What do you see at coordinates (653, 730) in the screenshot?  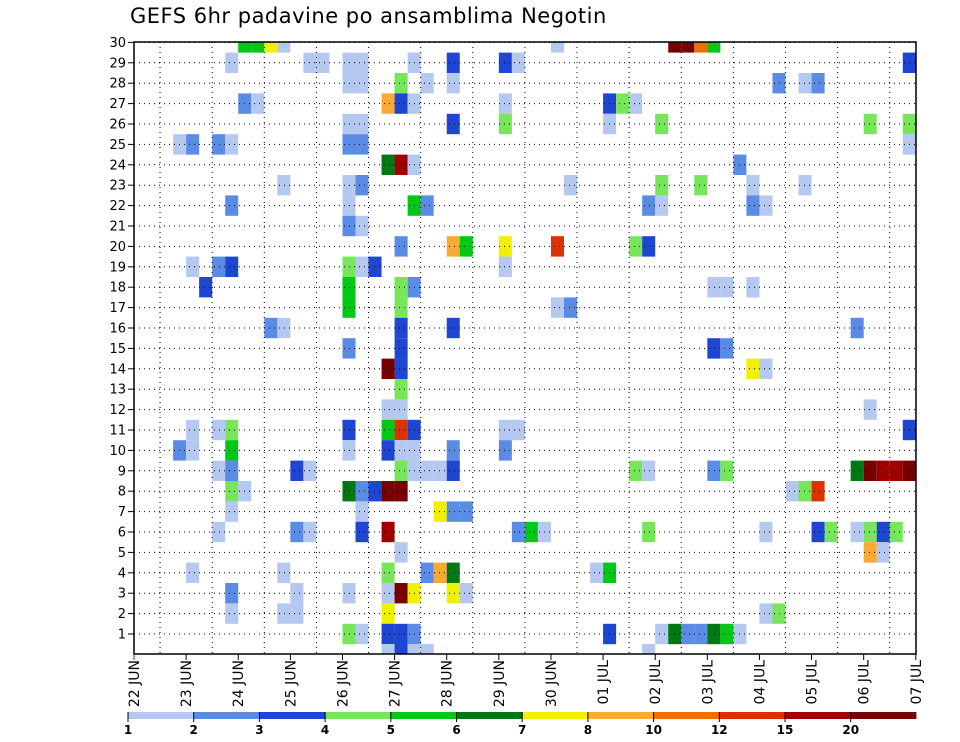 I see `legend-label: 10` at bounding box center [653, 730].